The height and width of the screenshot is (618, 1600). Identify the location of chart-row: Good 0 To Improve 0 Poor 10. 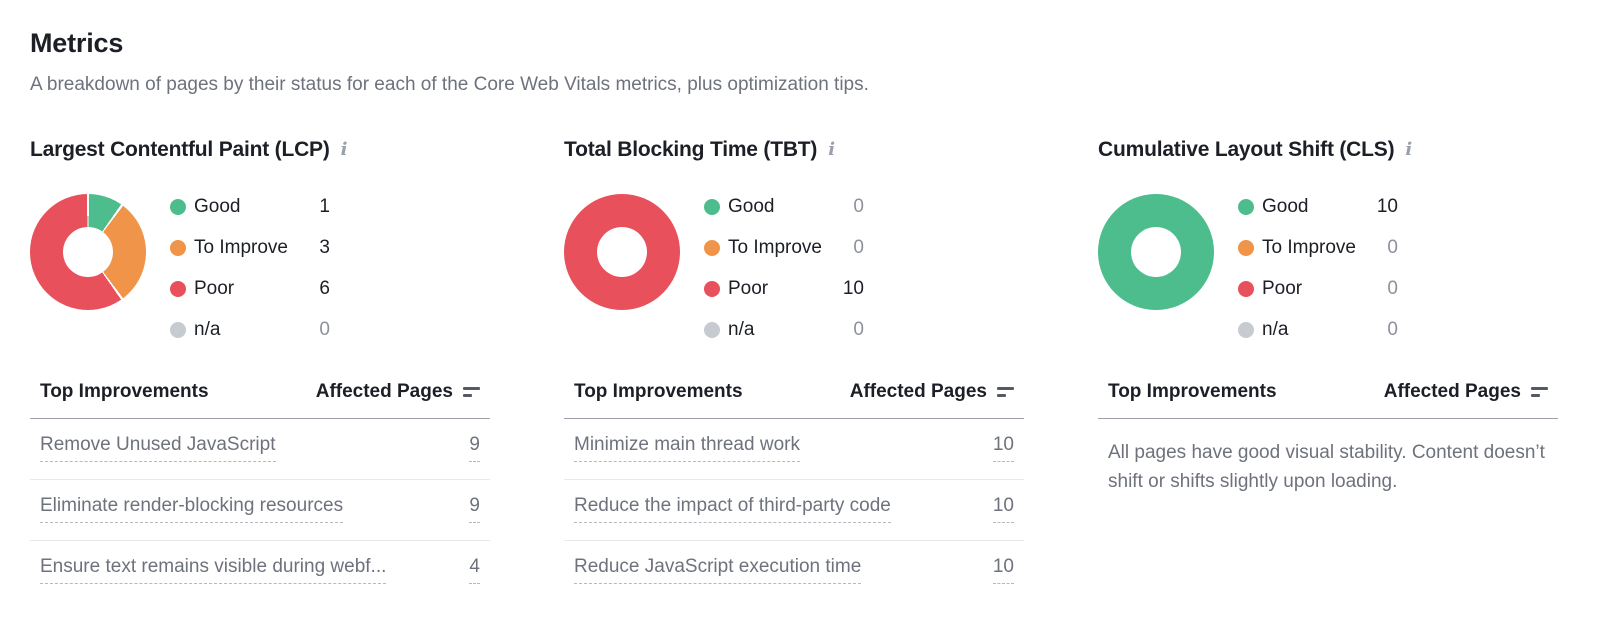
(794, 268).